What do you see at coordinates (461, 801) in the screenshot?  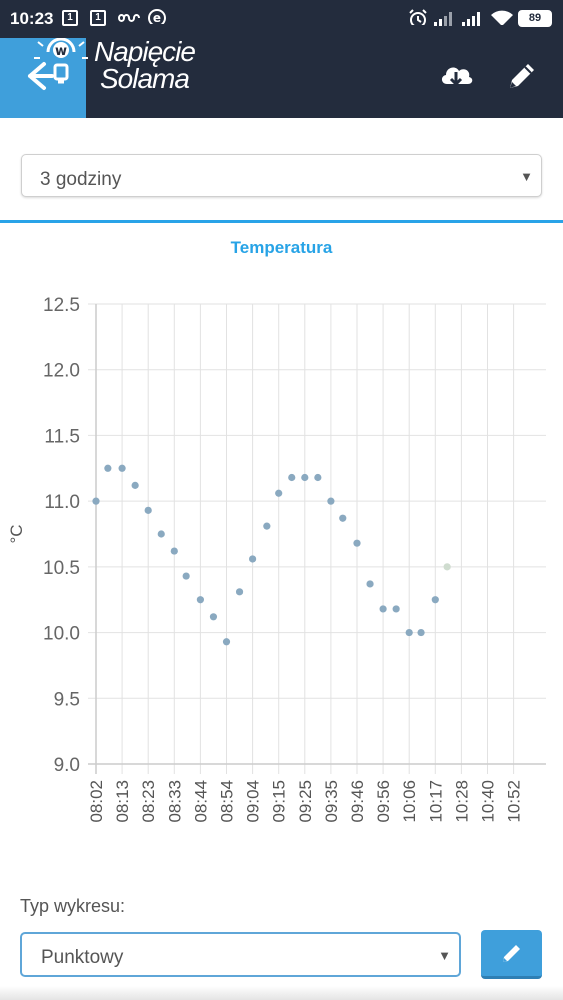 I see `x-tick-label: 10:28` at bounding box center [461, 801].